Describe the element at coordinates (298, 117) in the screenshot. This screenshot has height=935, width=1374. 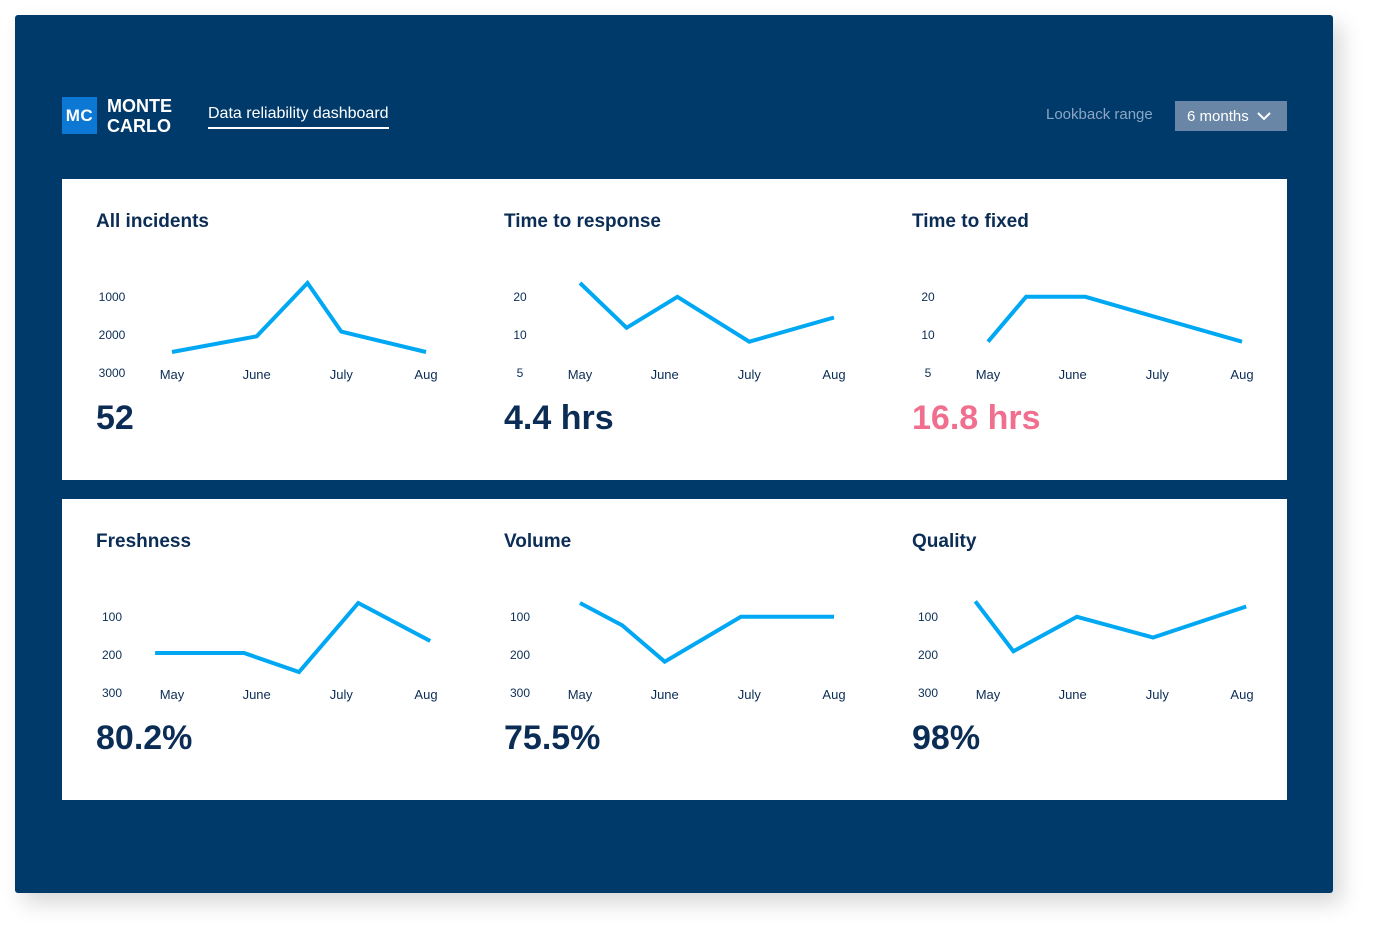
I see `nav-link-data-reliability: Data reliability dashboard` at that location.